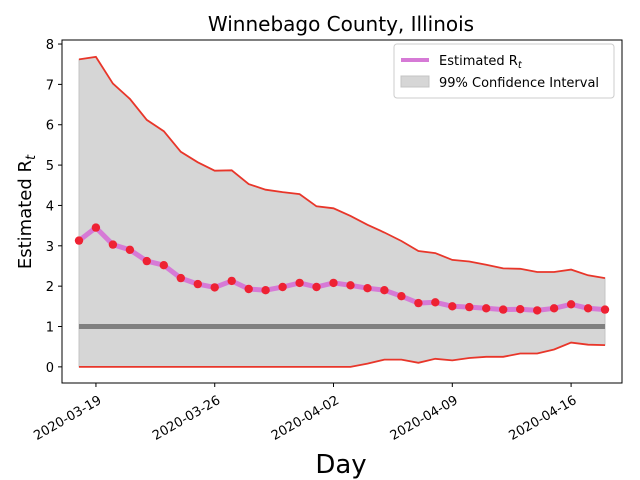  Describe the element at coordinates (50, 287) in the screenshot. I see `y-tick-label: 2` at that location.